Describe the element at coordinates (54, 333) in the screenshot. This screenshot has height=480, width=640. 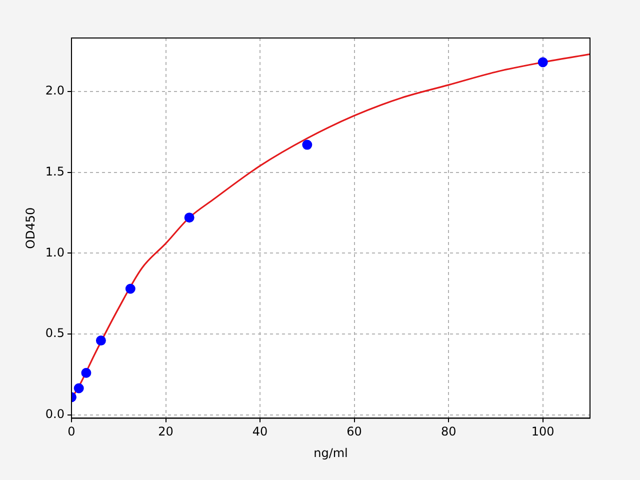
I see `y-tick-label: 0.5` at that location.